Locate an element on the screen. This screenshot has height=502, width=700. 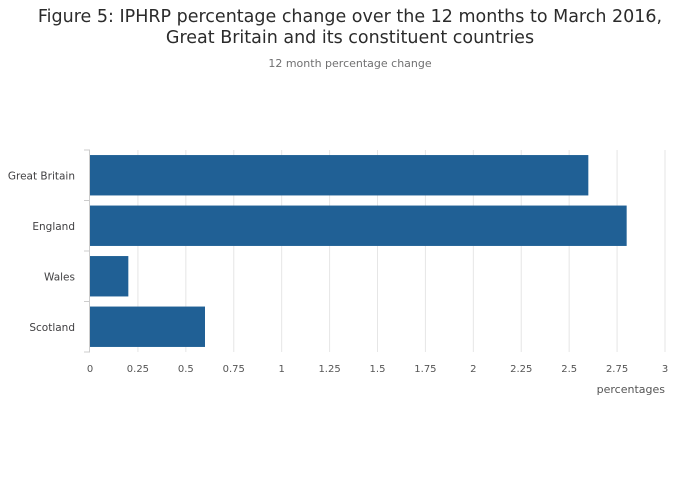
x-tick-label: 1.5 is located at coordinates (378, 369).